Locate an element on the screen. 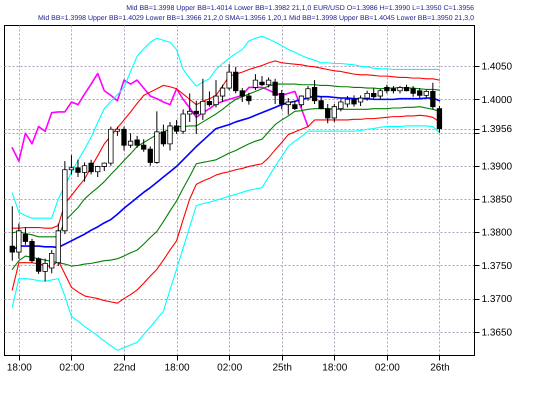  x-tick-label: 26th is located at coordinates (440, 368).